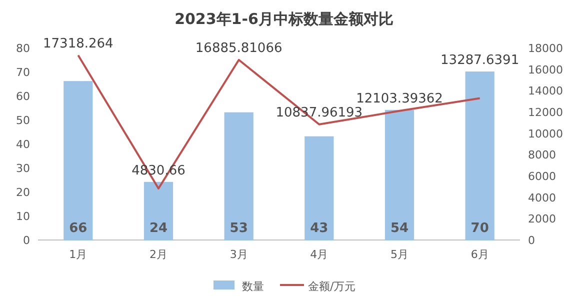  Describe the element at coordinates (23, 72) in the screenshot. I see `y-tick-label: 70` at that location.